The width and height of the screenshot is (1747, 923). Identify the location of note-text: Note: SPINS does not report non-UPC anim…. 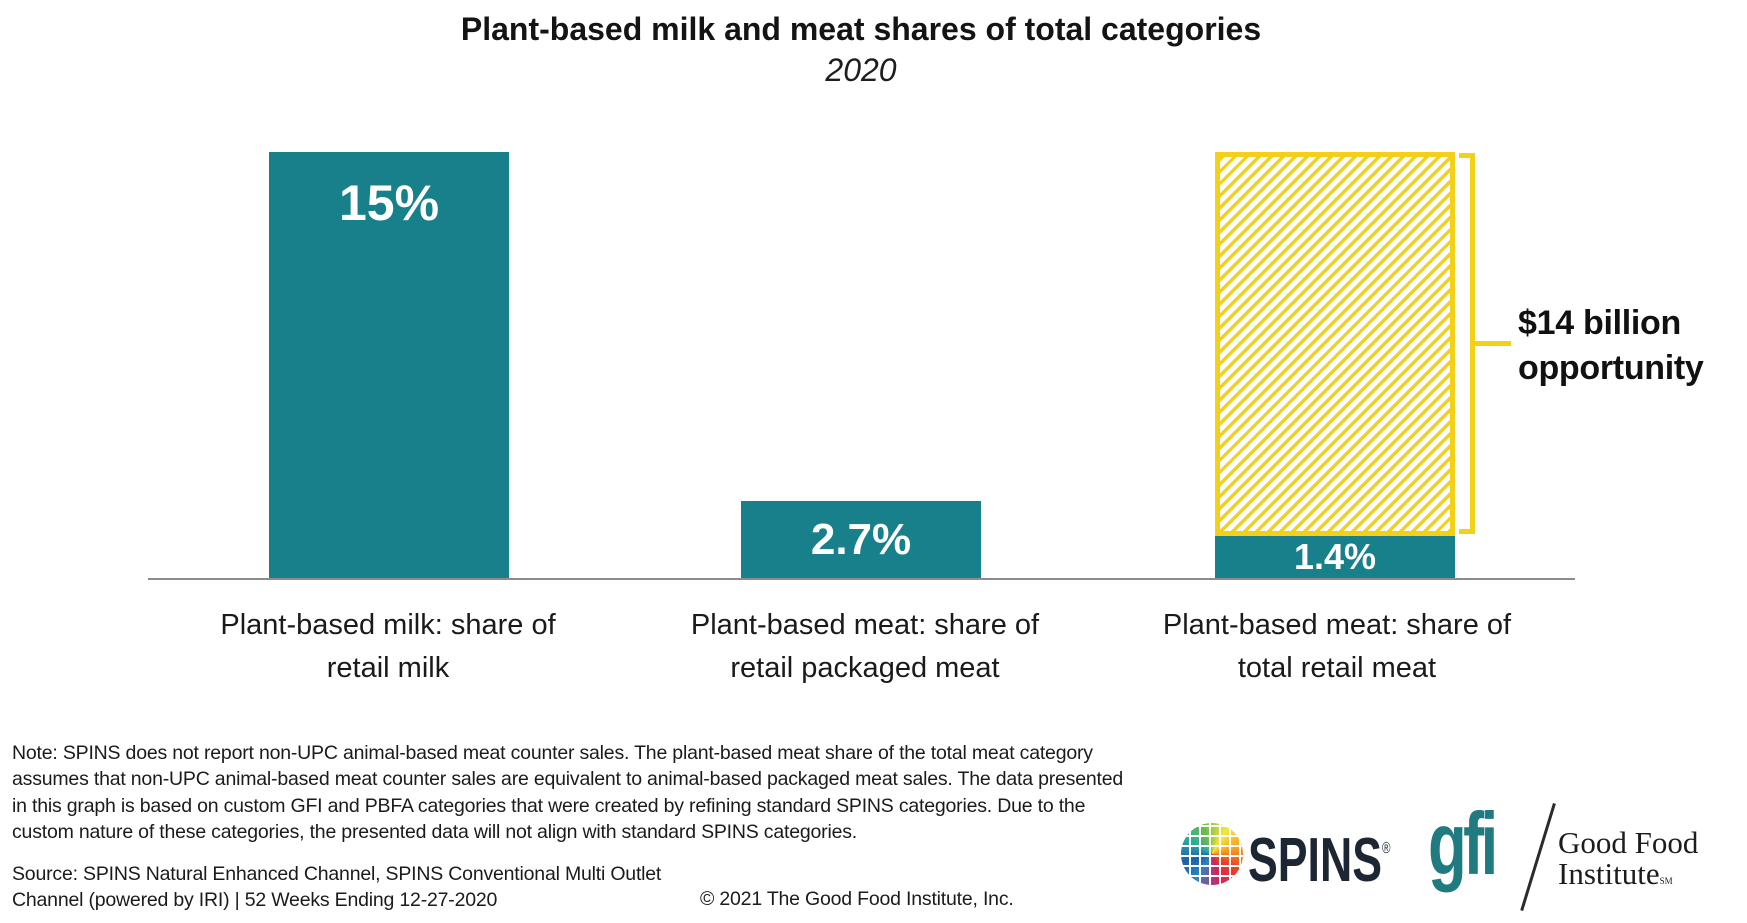
(567, 793).